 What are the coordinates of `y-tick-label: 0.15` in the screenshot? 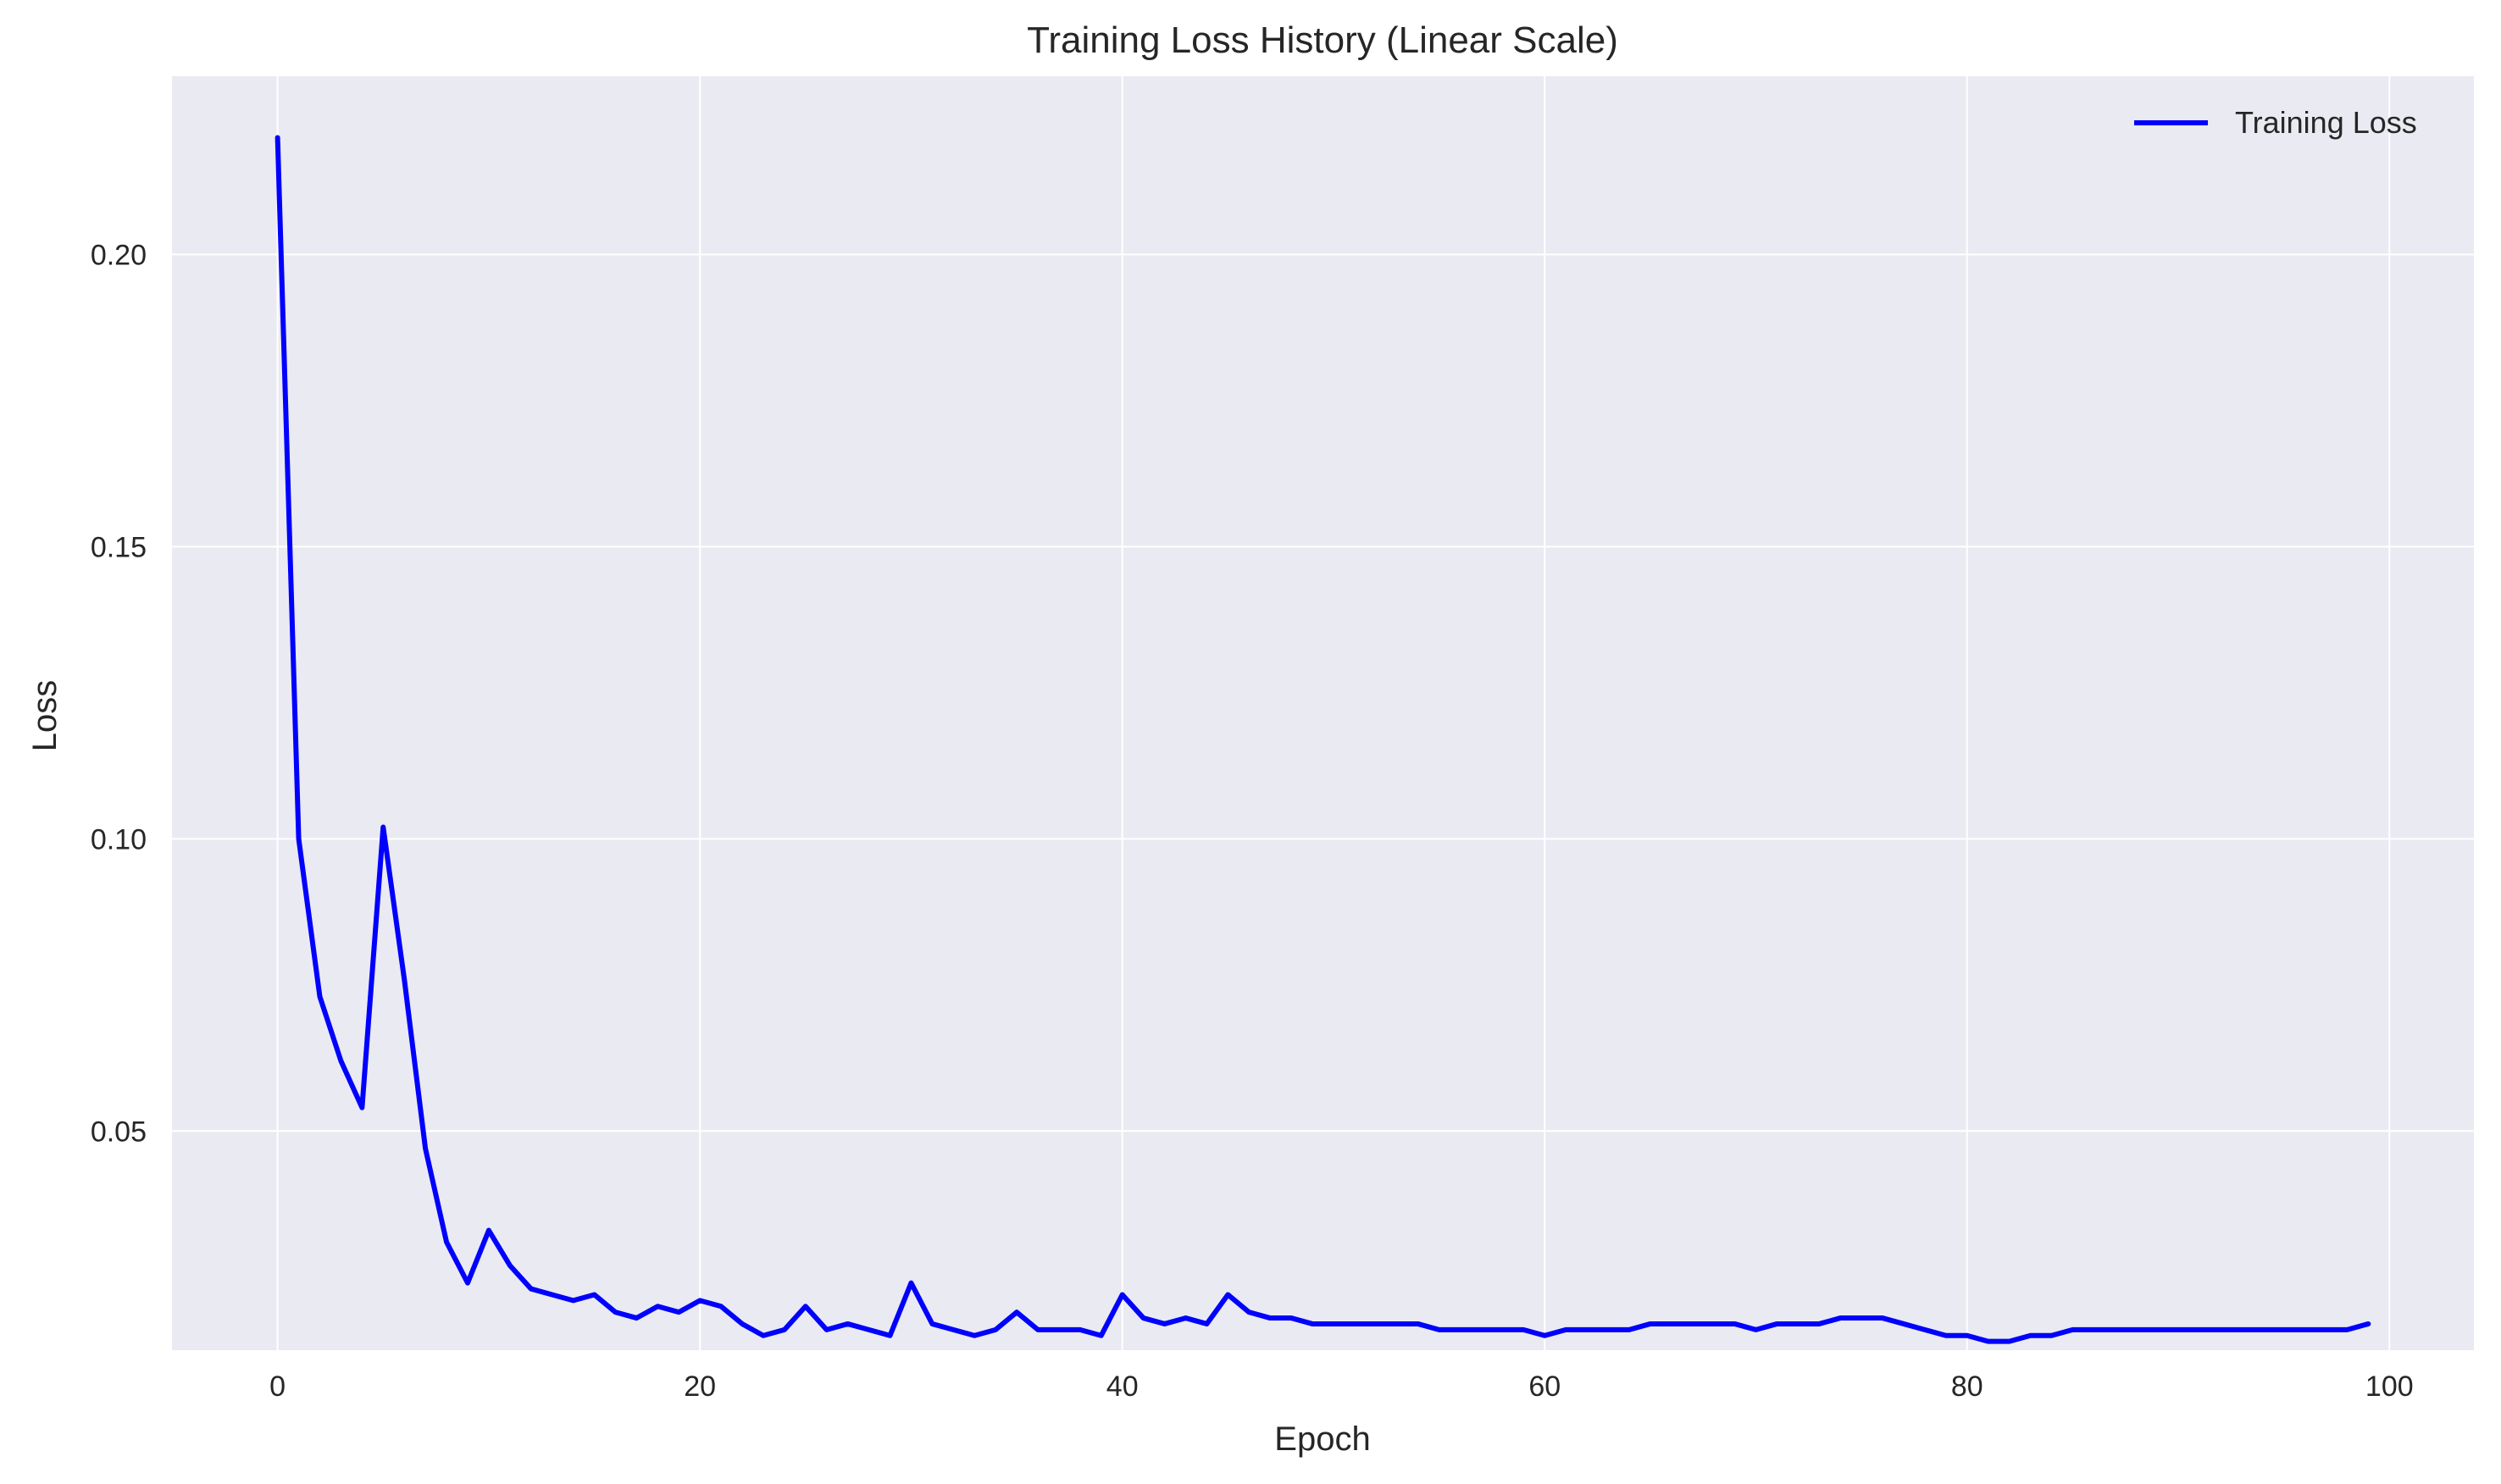 It's located at (119, 547).